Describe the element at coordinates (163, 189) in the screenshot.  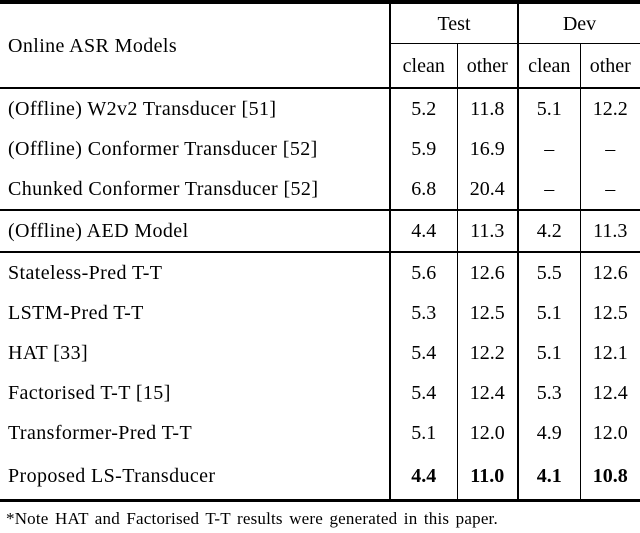
I see `model-name: Chunked Conformer Transducer [52]` at that location.